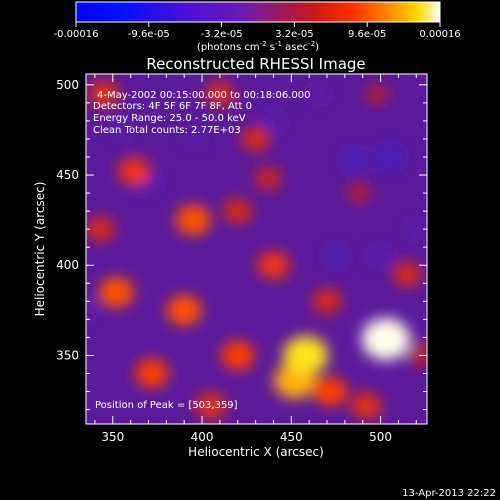 The image size is (500, 500). What do you see at coordinates (67, 355) in the screenshot?
I see `y-tick-label: 350` at bounding box center [67, 355].